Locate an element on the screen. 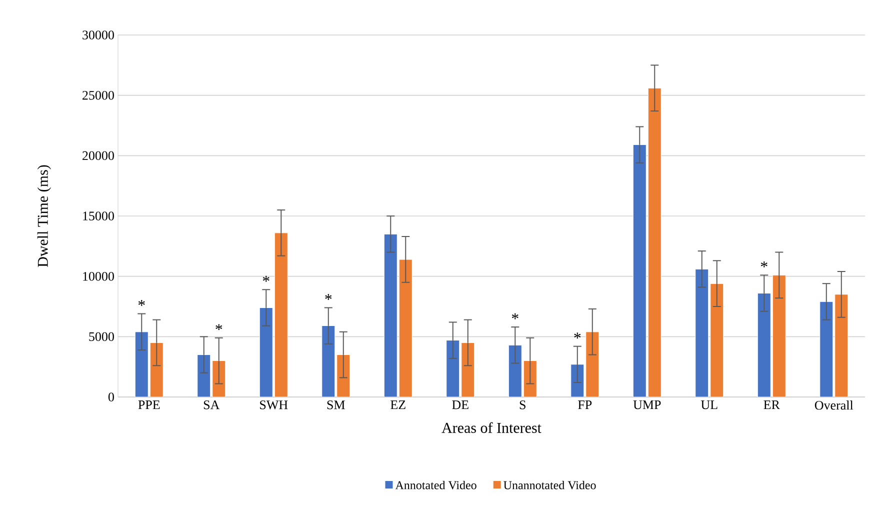 This screenshot has width=874, height=519. x-tick-label: SA is located at coordinates (212, 405).